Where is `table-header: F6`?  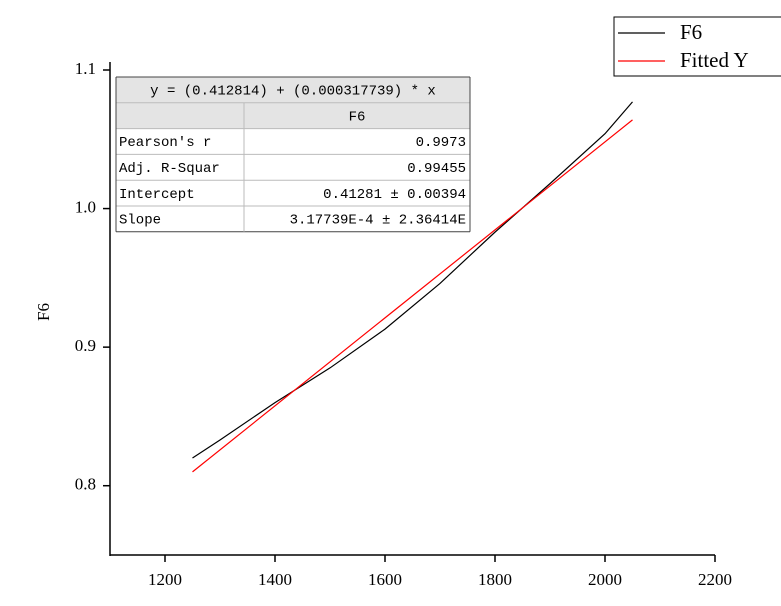
table-header: F6 is located at coordinates (357, 117).